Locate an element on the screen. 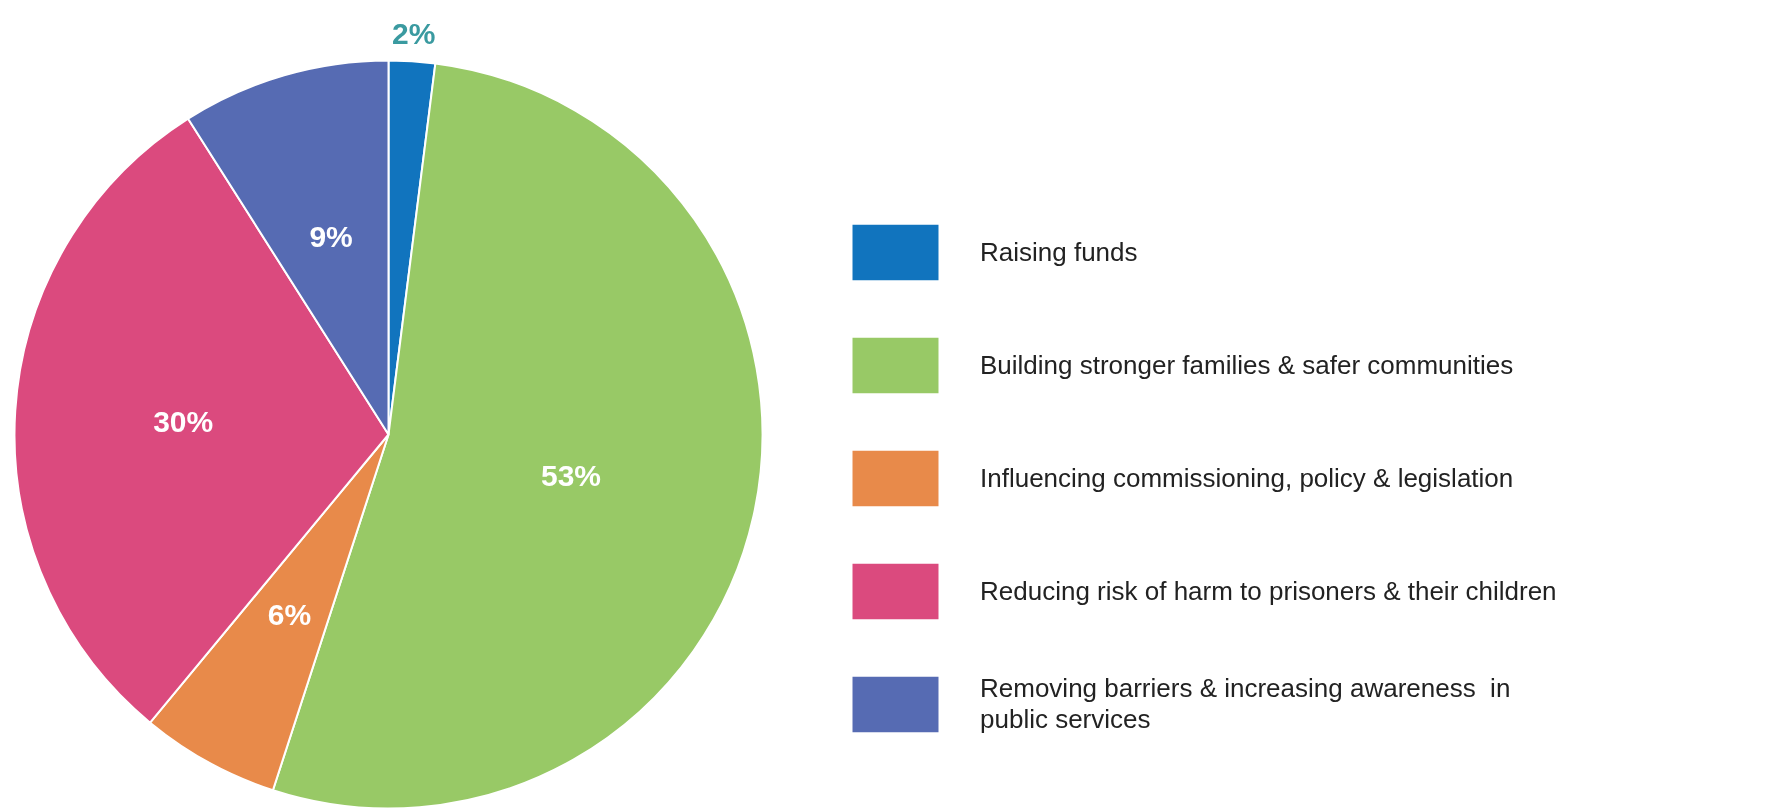 Image resolution: width=1773 pixels, height=810 pixels. data-label: 30% is located at coordinates (183, 422).